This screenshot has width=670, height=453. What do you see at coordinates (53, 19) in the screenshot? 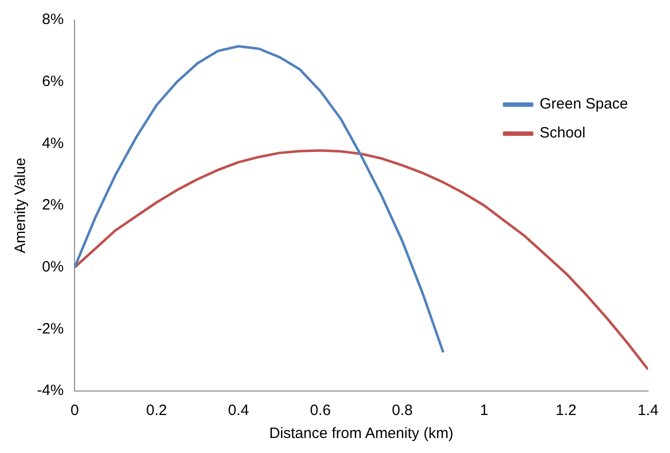
I see `y-tick-label: 8%` at bounding box center [53, 19].